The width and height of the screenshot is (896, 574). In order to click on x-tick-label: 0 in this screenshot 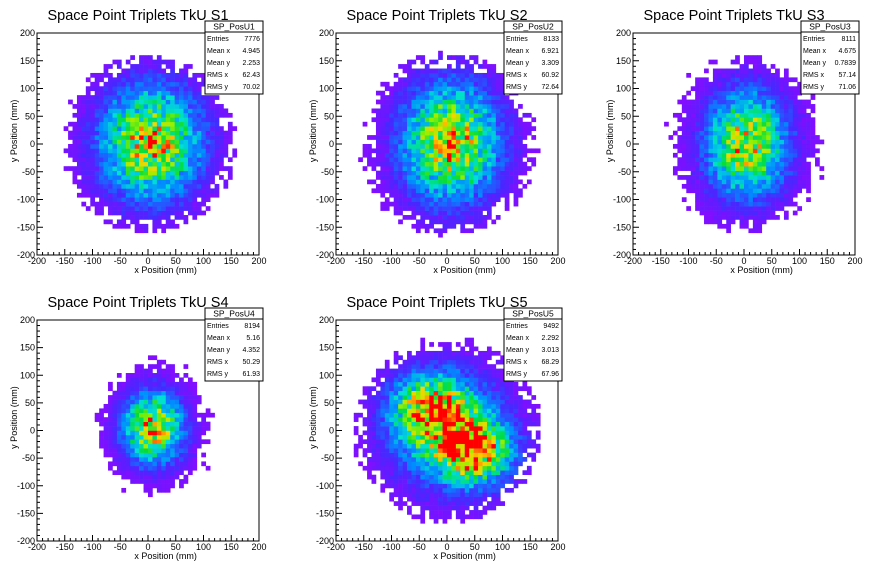, I will do `click(743, 261)`.